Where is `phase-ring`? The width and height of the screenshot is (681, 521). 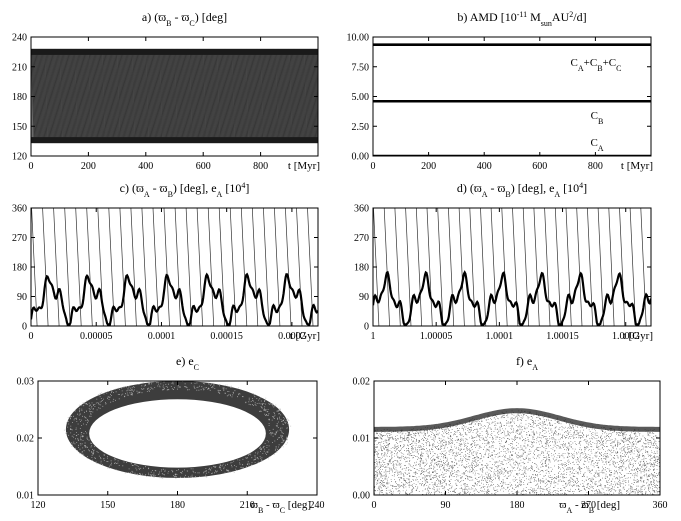 phase-ring is located at coordinates (177, 429).